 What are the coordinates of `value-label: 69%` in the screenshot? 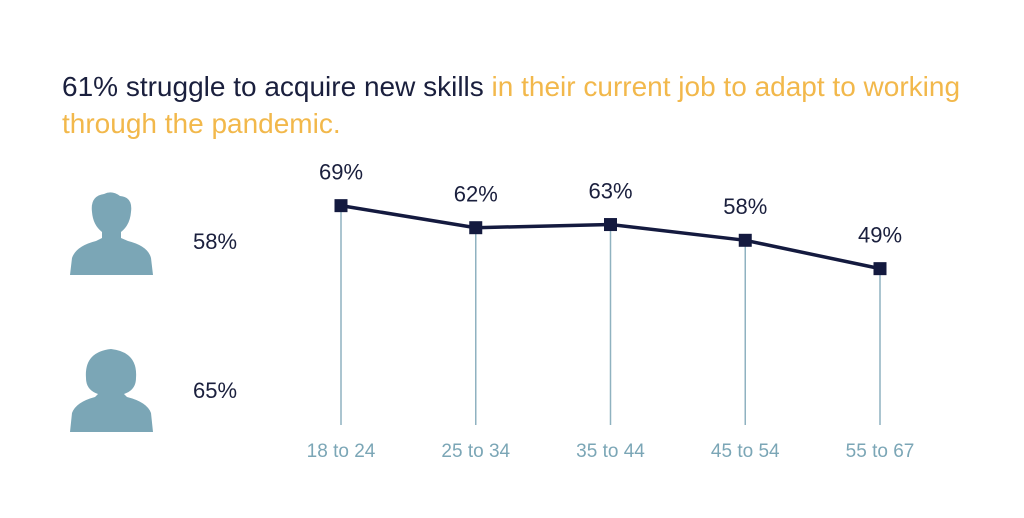 It's located at (341, 171).